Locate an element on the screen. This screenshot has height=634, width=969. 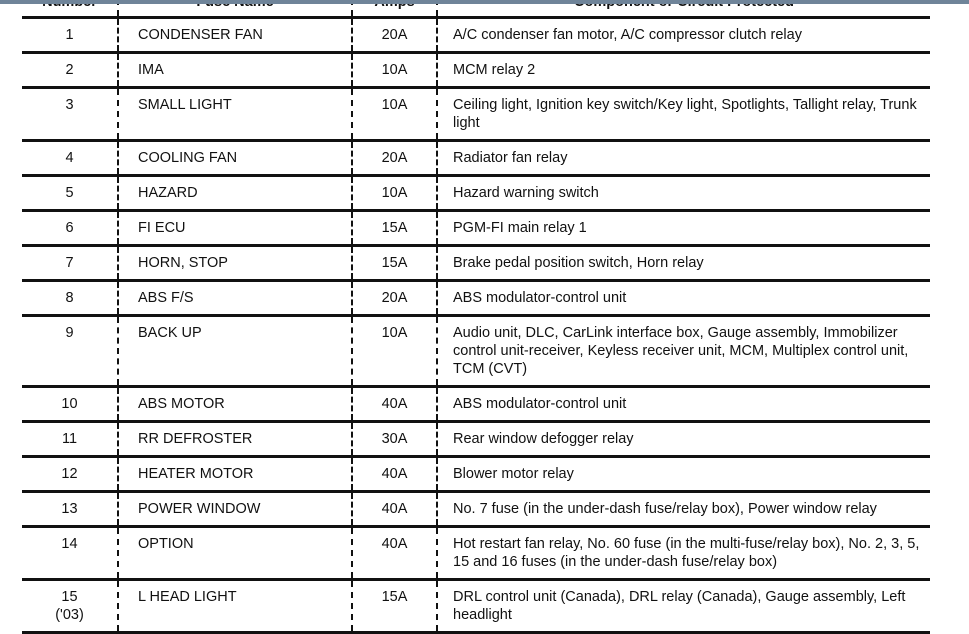
fuse-number: 5 is located at coordinates (70, 193).